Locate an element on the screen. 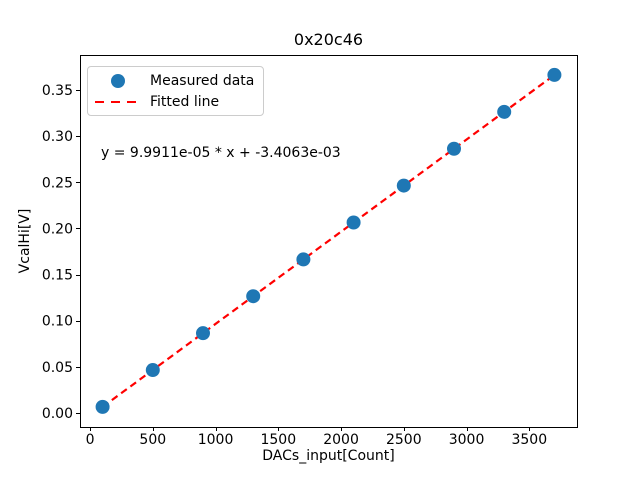 The height and width of the screenshot is (480, 640). y-tick-label: 0.00 is located at coordinates (57, 414).